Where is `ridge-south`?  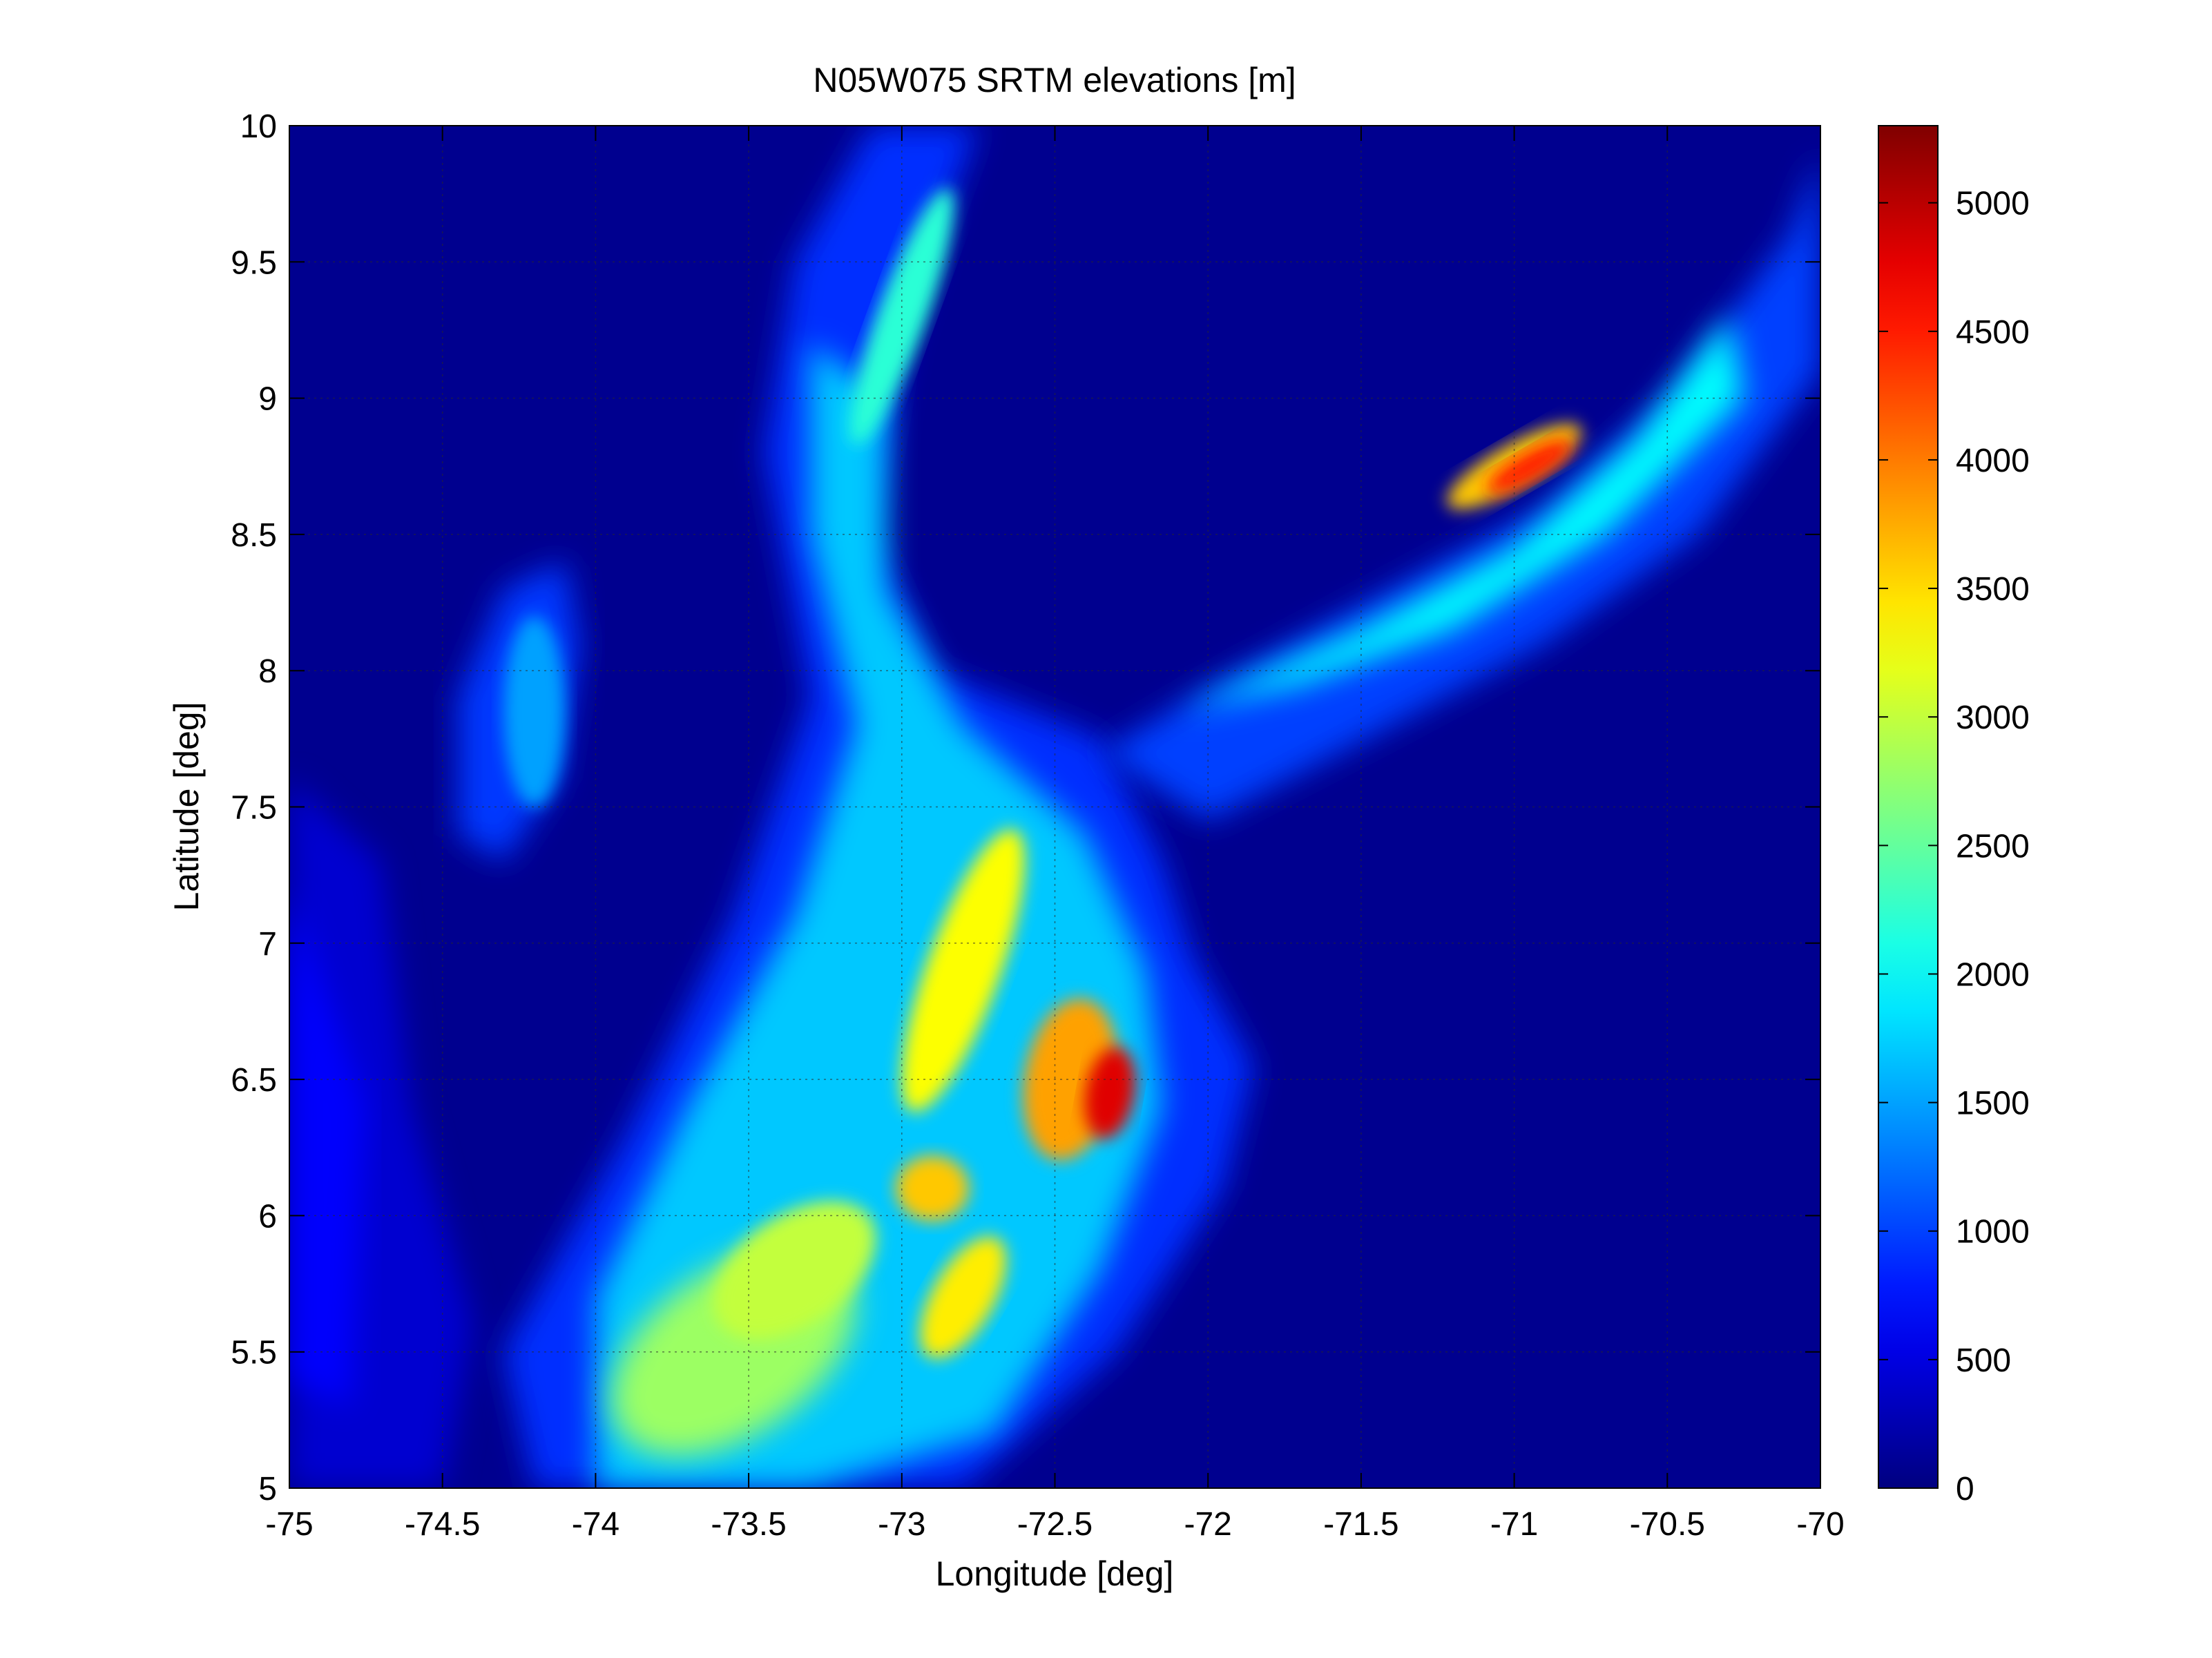
ridge-south is located at coordinates (932, 1188).